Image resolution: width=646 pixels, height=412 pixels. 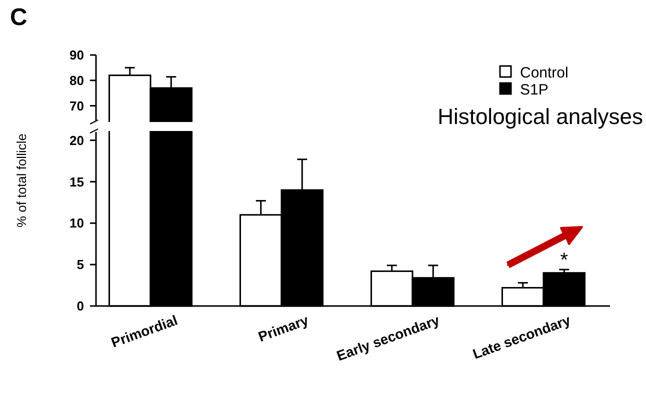 What do you see at coordinates (540, 116) in the screenshot?
I see `text: Histological analyses` at bounding box center [540, 116].